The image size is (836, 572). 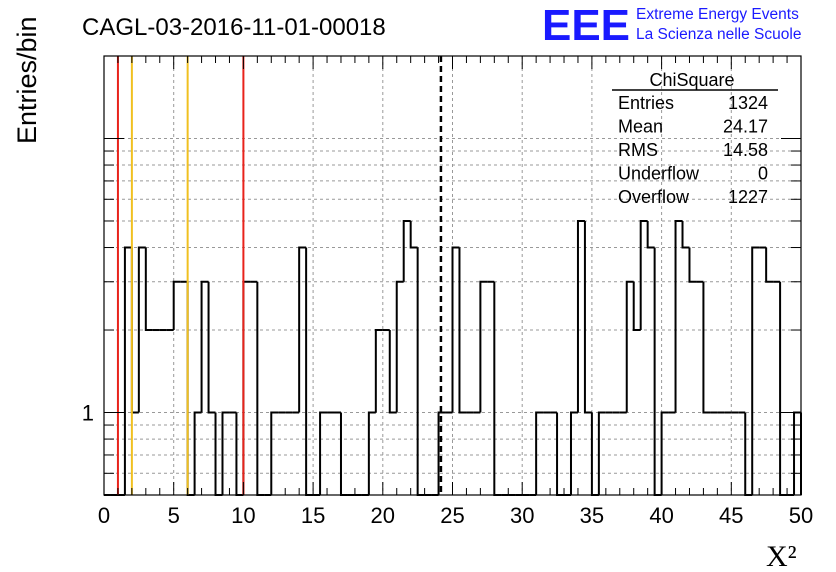 What do you see at coordinates (748, 197) in the screenshot?
I see `stats-value: 1227` at bounding box center [748, 197].